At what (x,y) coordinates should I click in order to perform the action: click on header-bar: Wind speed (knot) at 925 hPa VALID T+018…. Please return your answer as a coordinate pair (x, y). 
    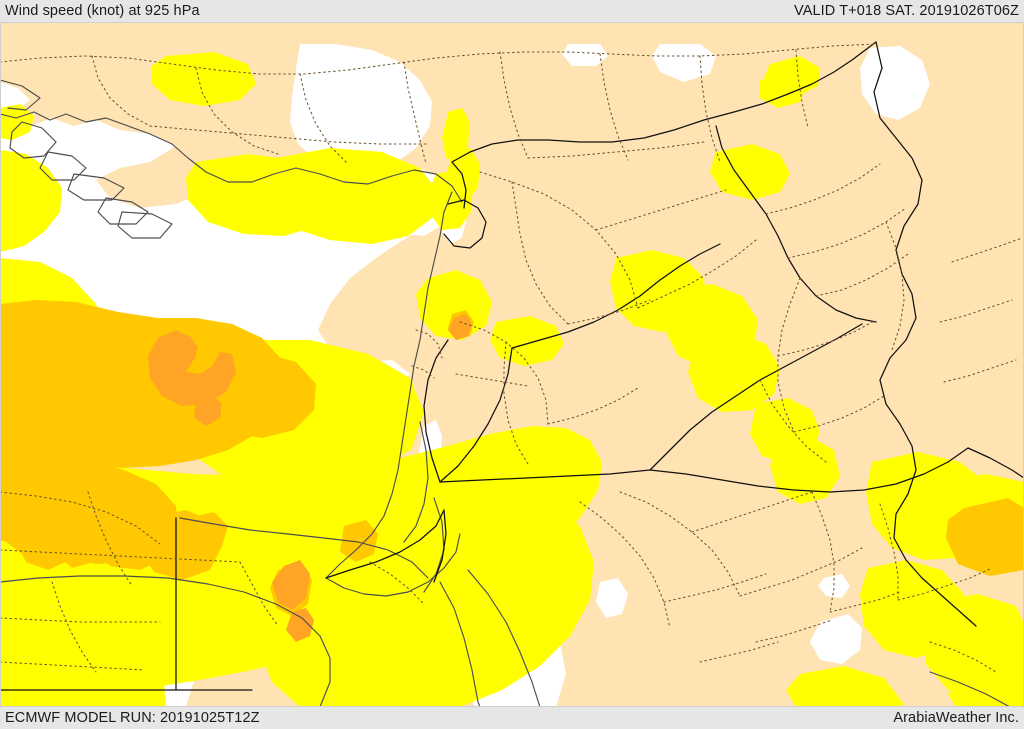
    Looking at the image, I should click on (512, 11).